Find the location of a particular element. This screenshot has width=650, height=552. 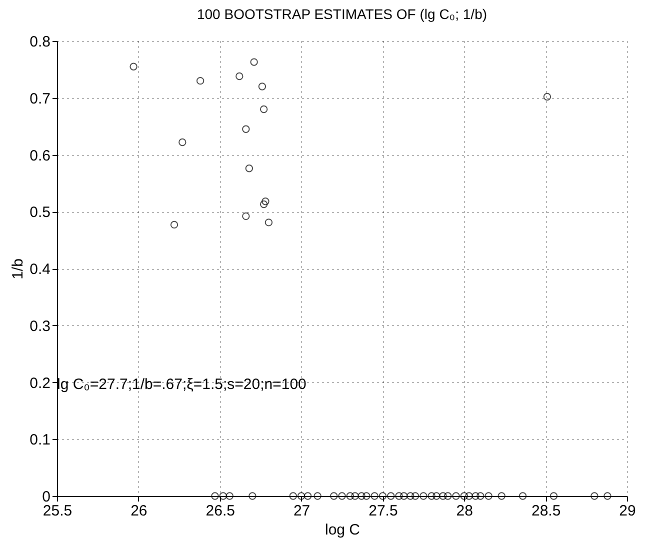

x-tick-label: 29 is located at coordinates (627, 511).